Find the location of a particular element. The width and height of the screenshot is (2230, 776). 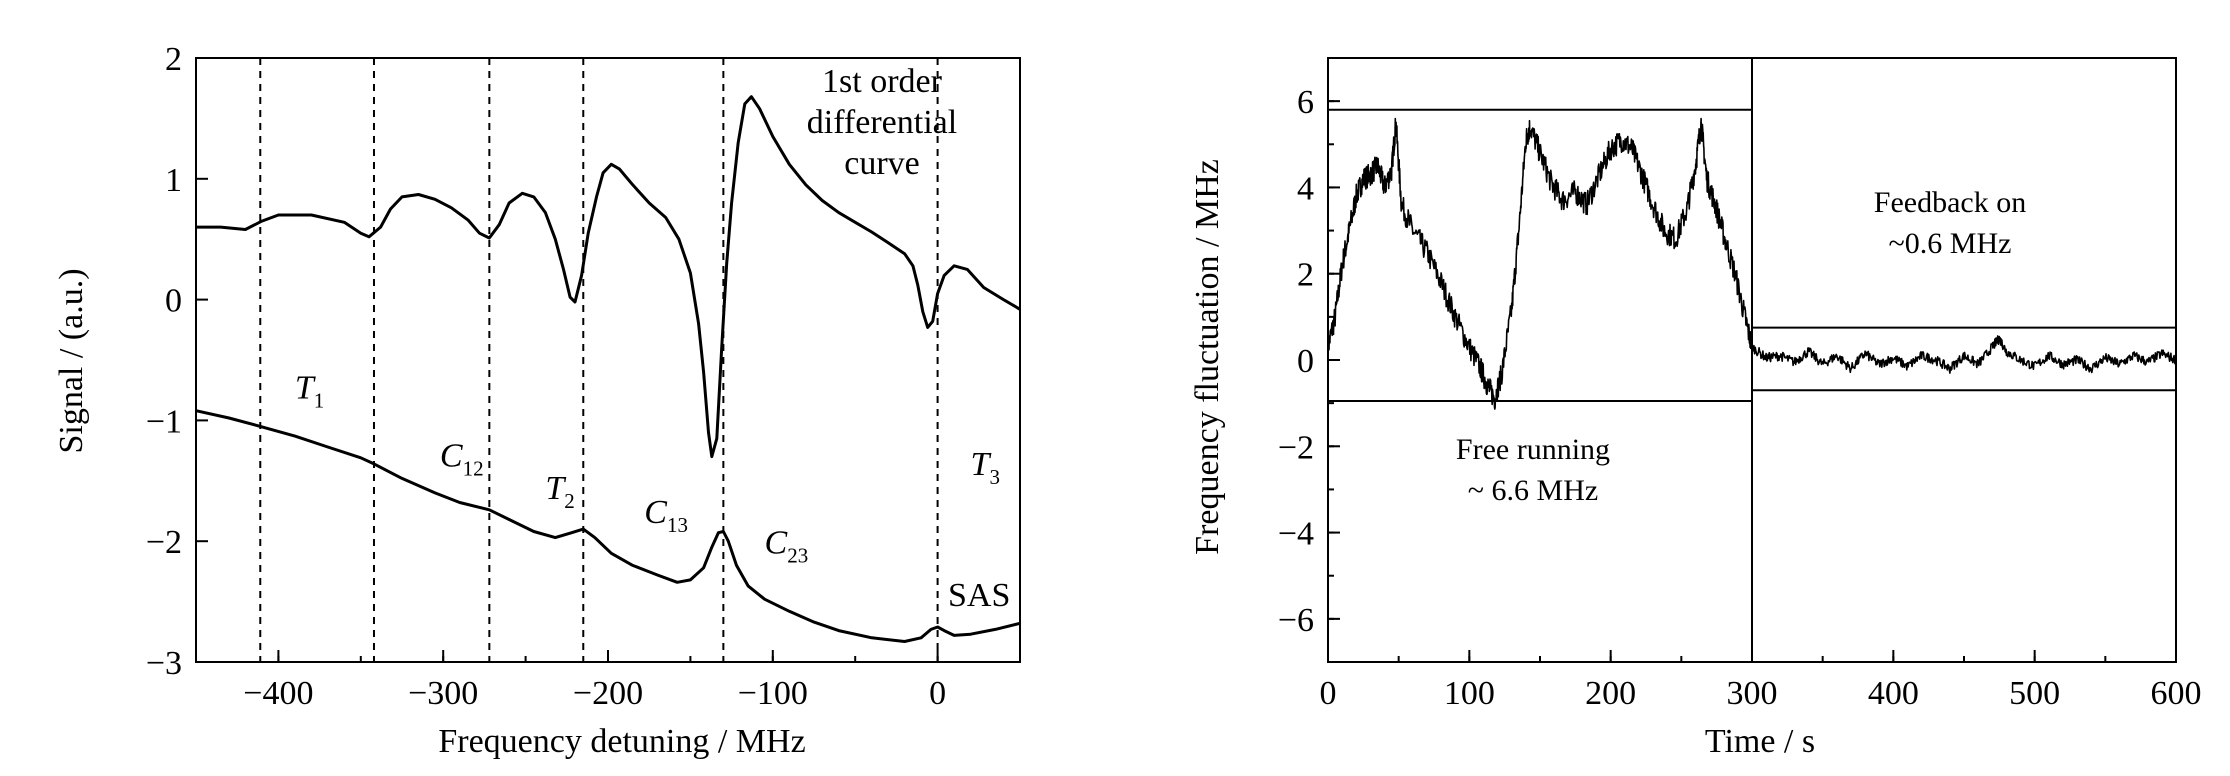

right-series is located at coordinates (1752, 263).